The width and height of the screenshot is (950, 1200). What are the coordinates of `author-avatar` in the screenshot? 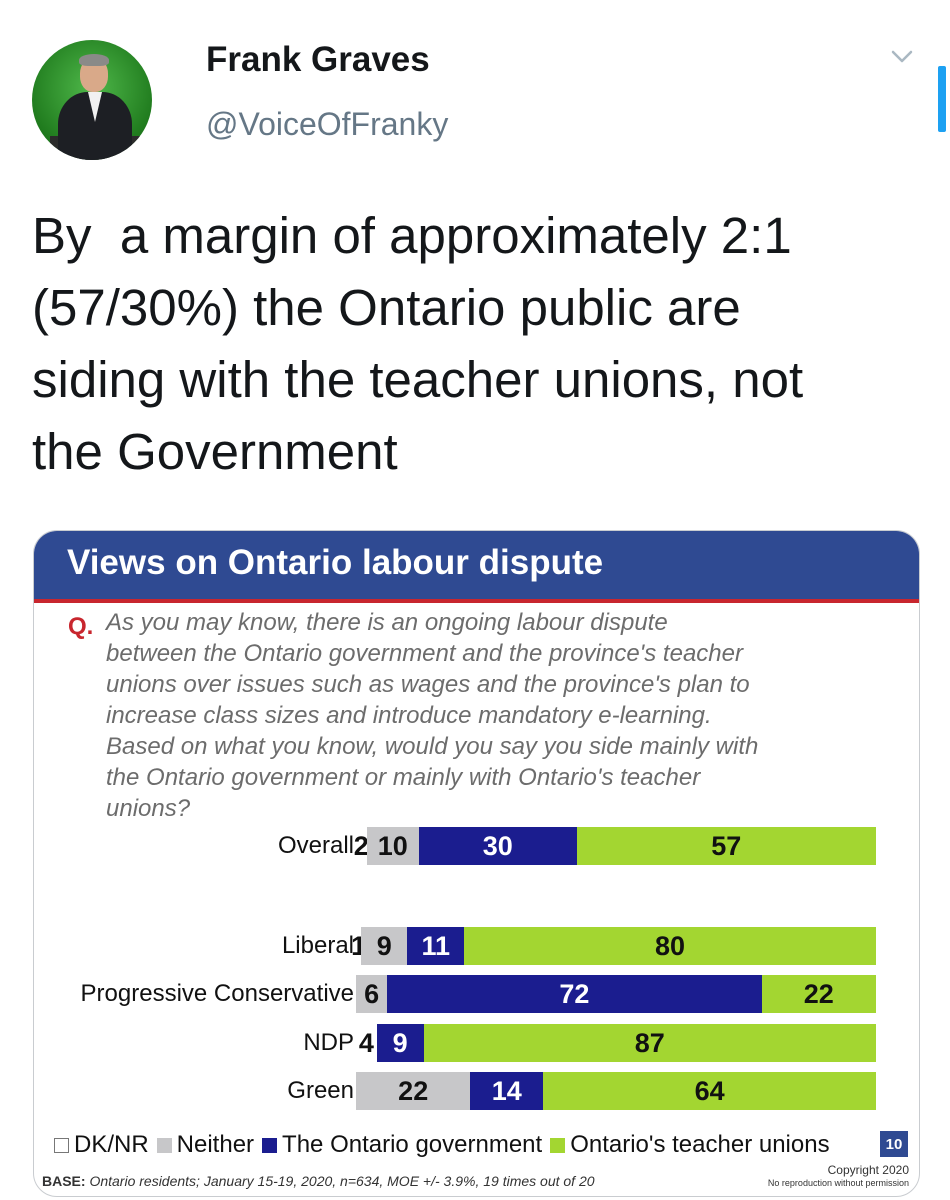 It's located at (92, 100).